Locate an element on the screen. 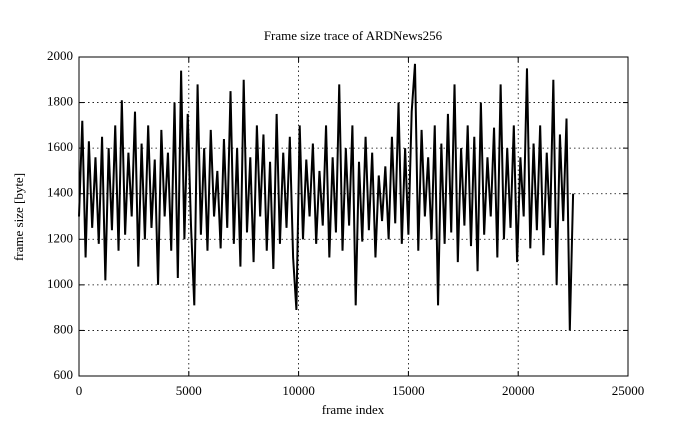  y-tick-label: 1600 is located at coordinates (60, 146).